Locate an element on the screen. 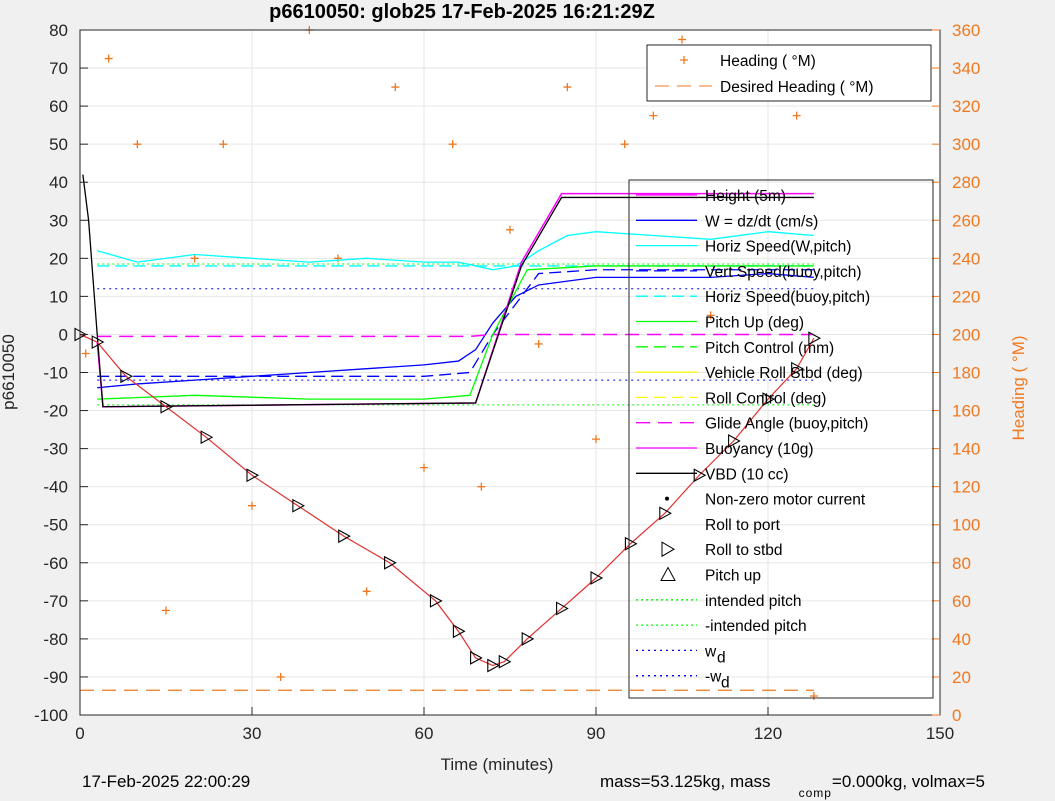 Image resolution: width=1055 pixels, height=801 pixels. x-tick-label: 150 is located at coordinates (940, 733).